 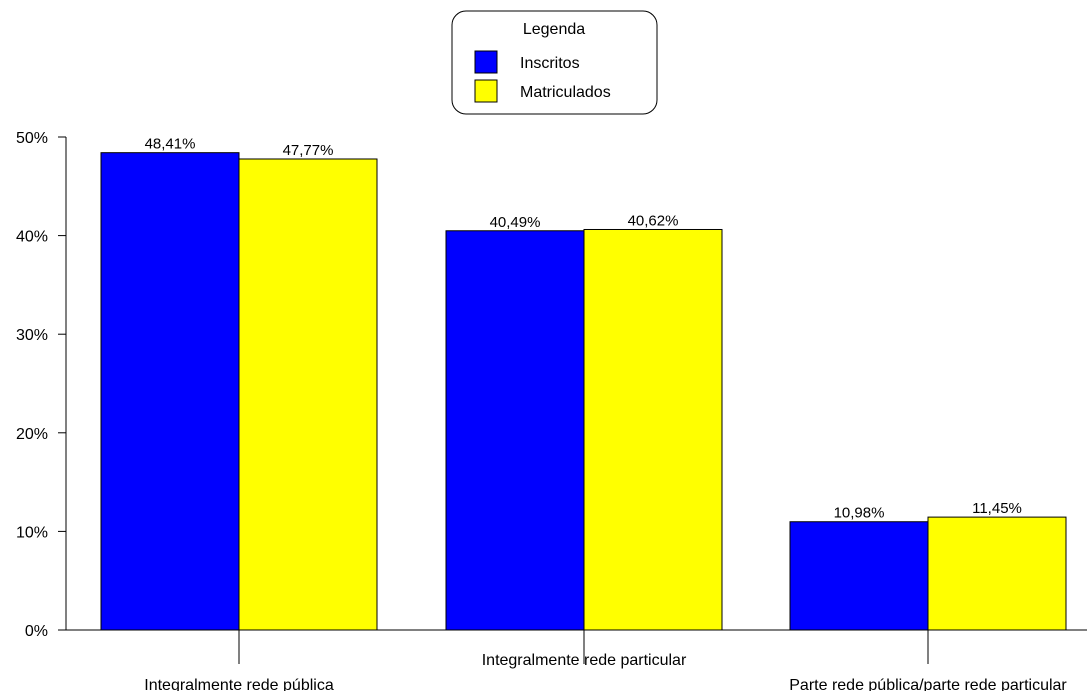 What do you see at coordinates (32, 237) in the screenshot?
I see `y-tick-label: 40%` at bounding box center [32, 237].